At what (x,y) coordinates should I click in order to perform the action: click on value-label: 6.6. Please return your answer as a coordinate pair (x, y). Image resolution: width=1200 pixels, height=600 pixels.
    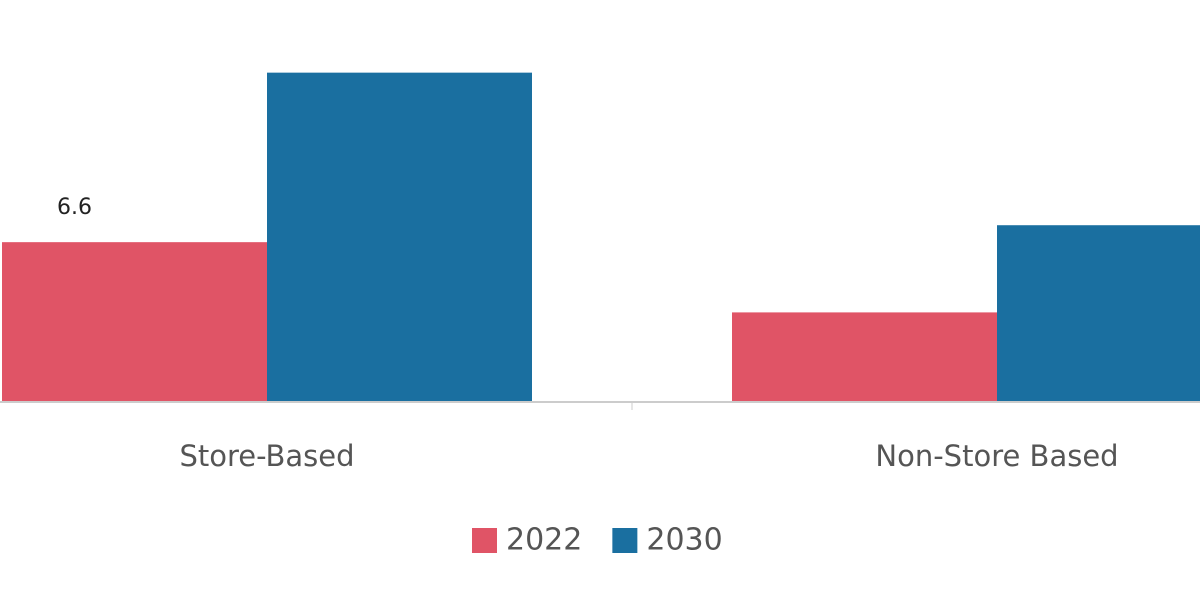
    Looking at the image, I should click on (74, 207).